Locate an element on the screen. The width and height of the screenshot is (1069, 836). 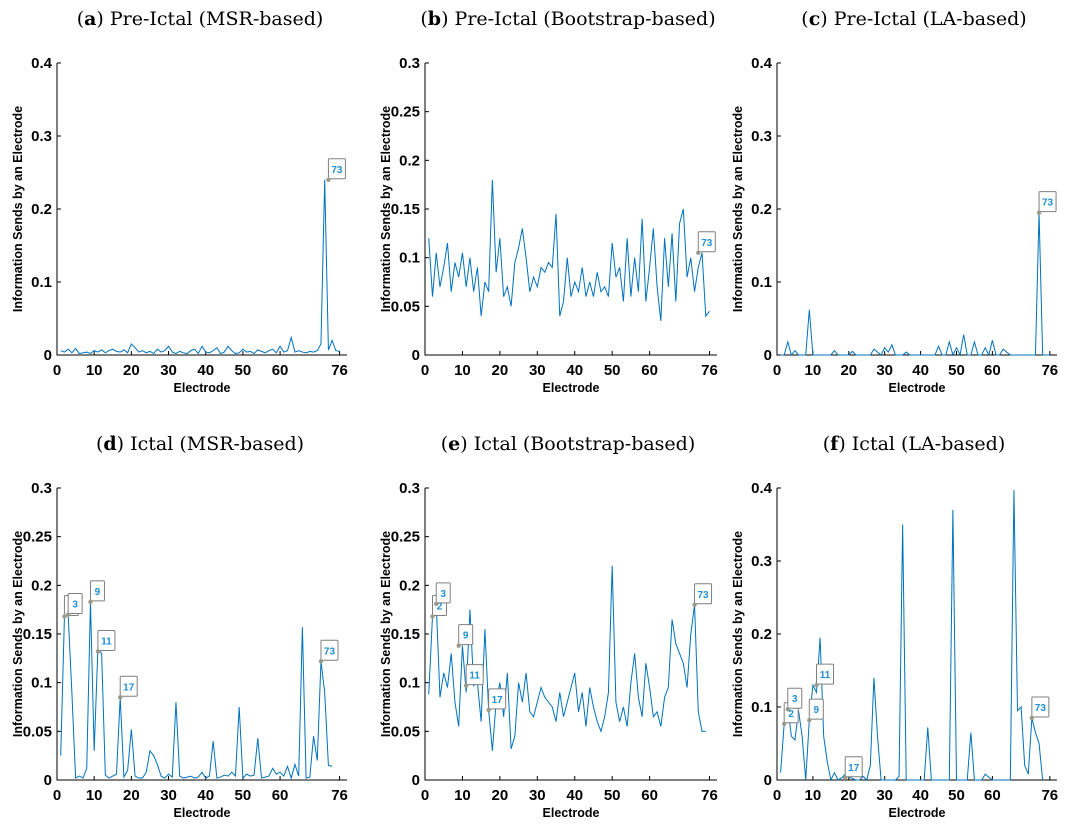
panel-letter: a is located at coordinates (90, 19).